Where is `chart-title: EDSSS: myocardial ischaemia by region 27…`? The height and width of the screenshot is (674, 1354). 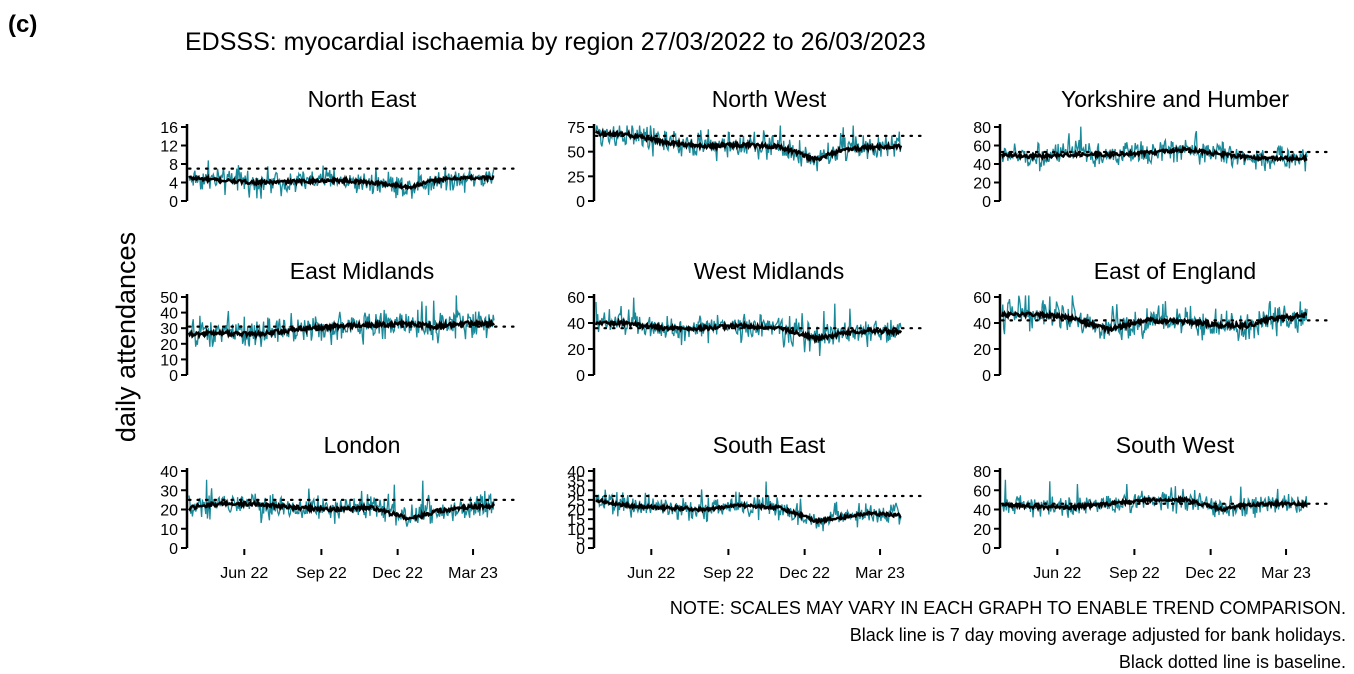
chart-title: EDSSS: myocardial ischaemia by region 27… is located at coordinates (555, 42).